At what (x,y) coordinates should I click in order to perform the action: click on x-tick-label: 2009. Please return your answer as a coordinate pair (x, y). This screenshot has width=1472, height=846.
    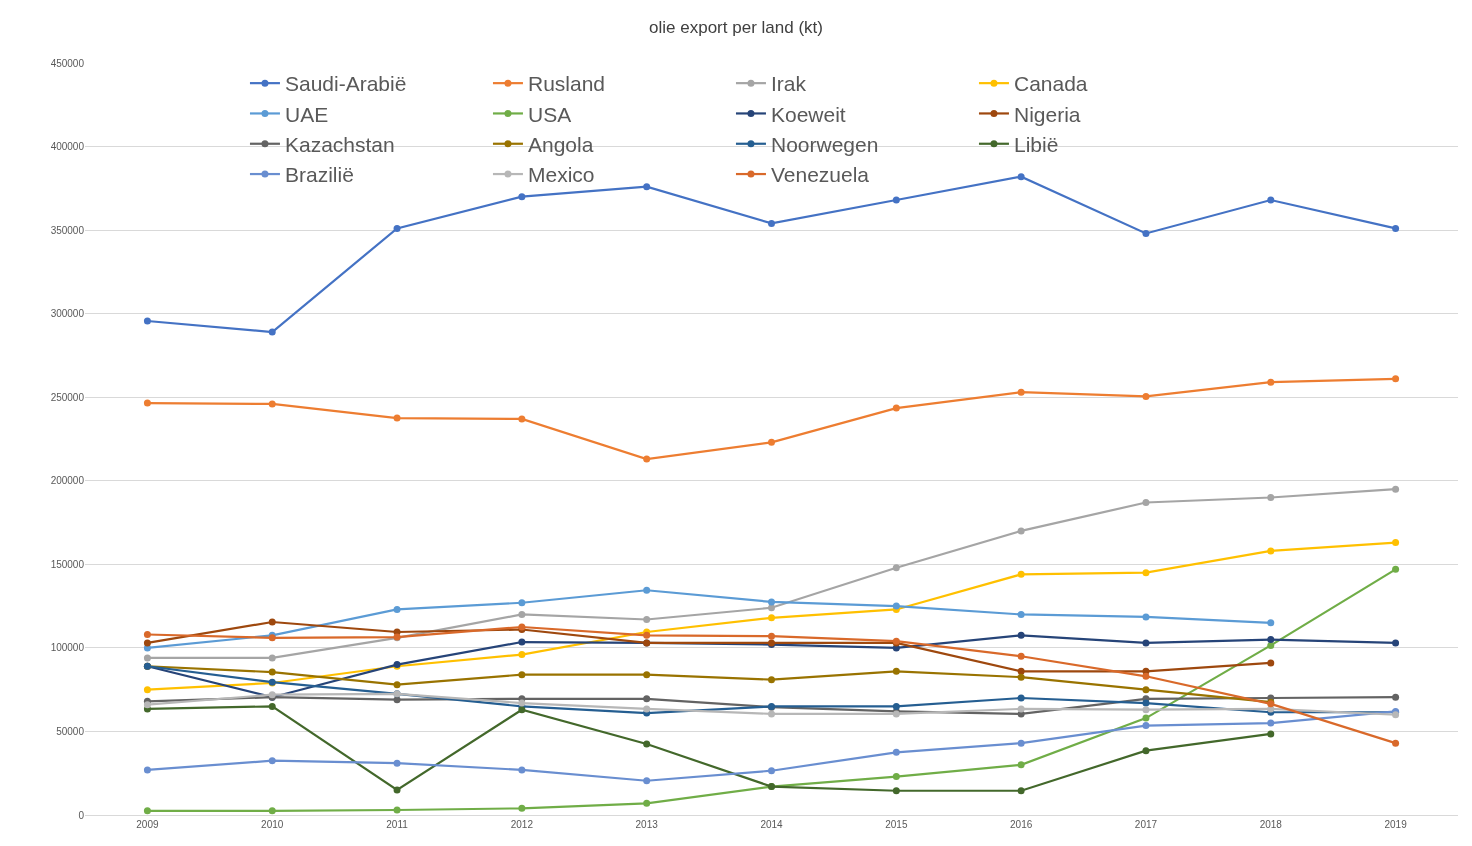
    Looking at the image, I should click on (147, 824).